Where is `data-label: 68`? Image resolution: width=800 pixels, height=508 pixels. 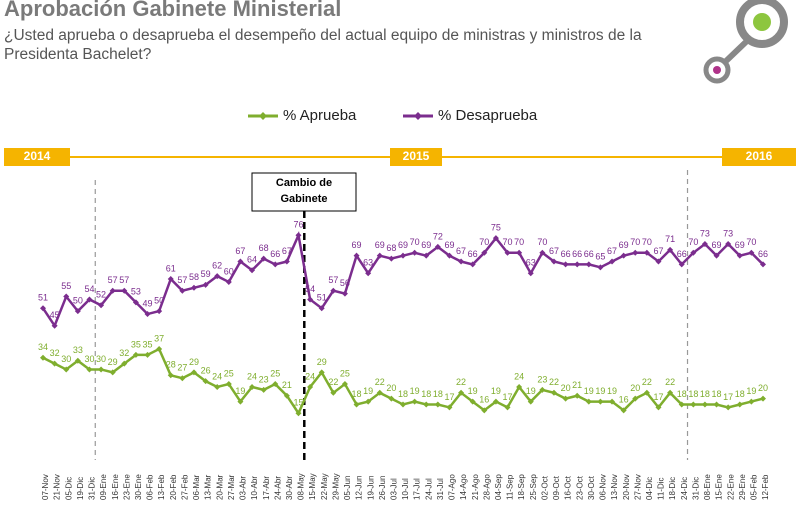
data-label: 68 is located at coordinates (264, 248).